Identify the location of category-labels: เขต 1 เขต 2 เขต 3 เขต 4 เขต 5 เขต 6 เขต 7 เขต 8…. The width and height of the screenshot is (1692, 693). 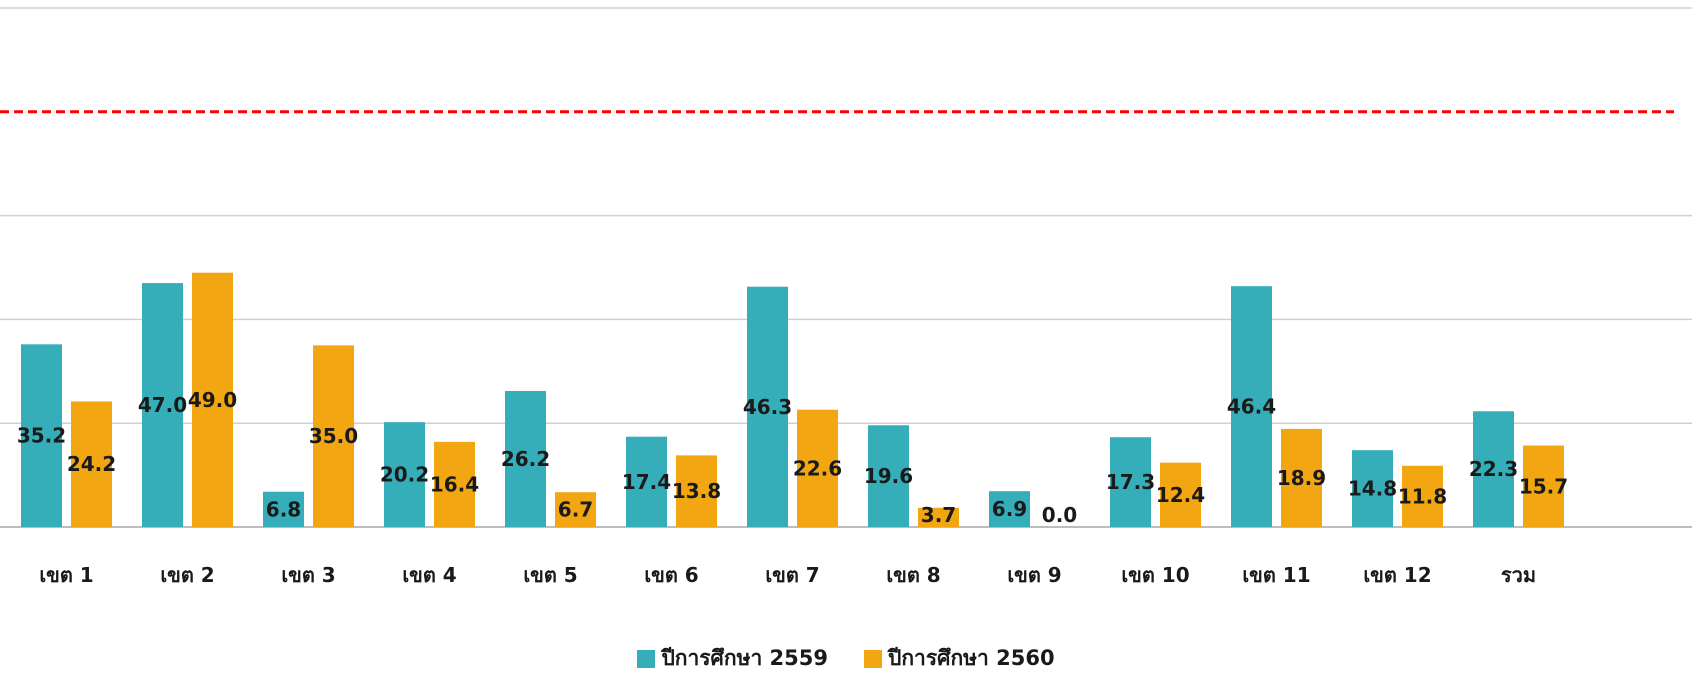
(787, 575).